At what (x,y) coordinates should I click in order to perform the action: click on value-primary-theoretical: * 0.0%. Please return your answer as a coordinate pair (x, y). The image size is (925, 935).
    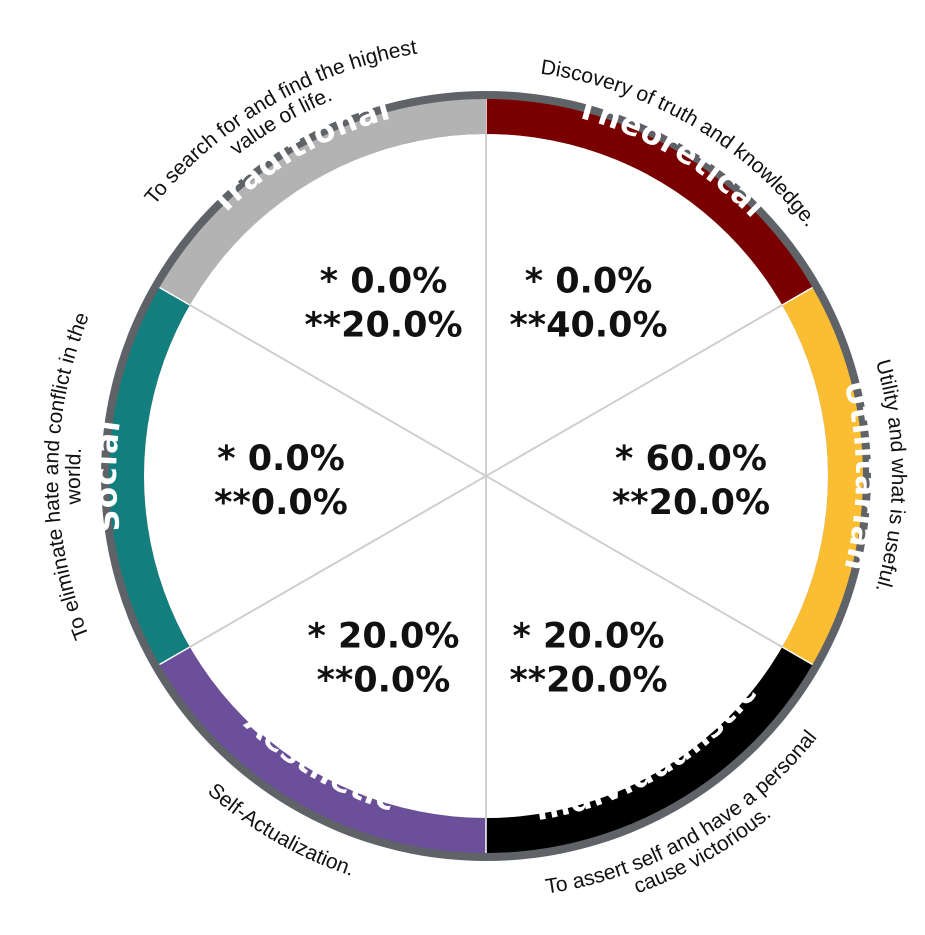
    Looking at the image, I should click on (589, 281).